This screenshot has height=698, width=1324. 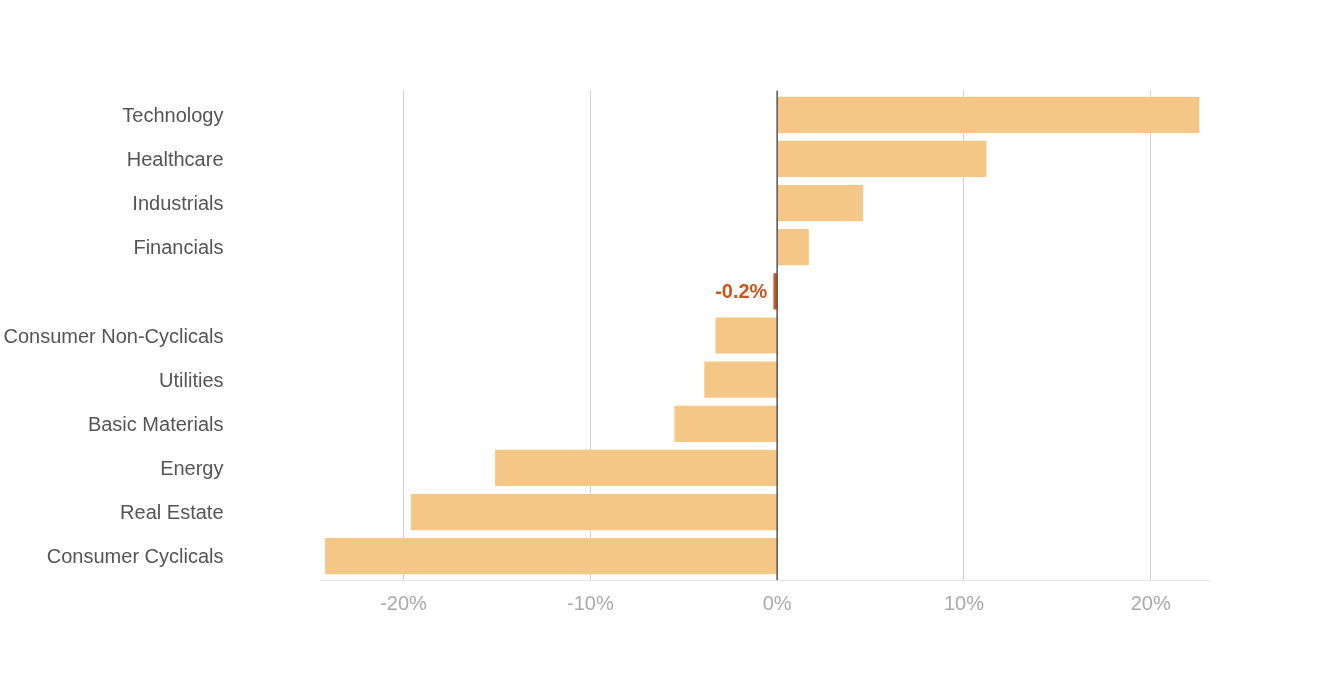 I want to click on x-tick-label: 10%, so click(x=964, y=602).